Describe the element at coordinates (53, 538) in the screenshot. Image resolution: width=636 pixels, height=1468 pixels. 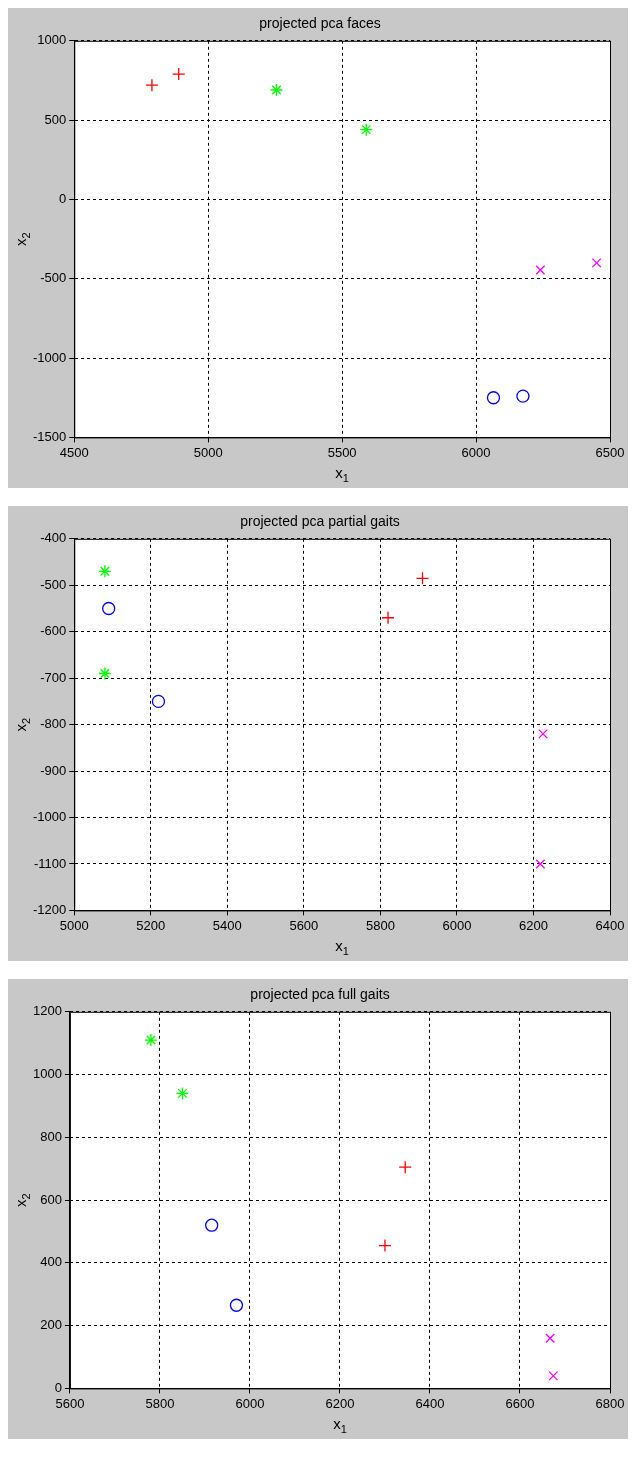
I see `y-tick-label: -400` at that location.